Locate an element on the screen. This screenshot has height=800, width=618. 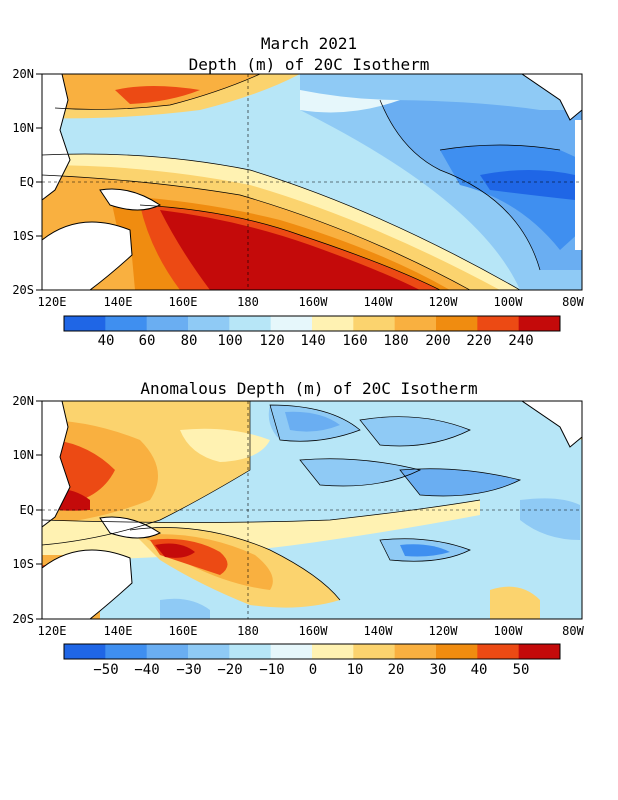
land-new-guinea is located at coordinates (130, 199).